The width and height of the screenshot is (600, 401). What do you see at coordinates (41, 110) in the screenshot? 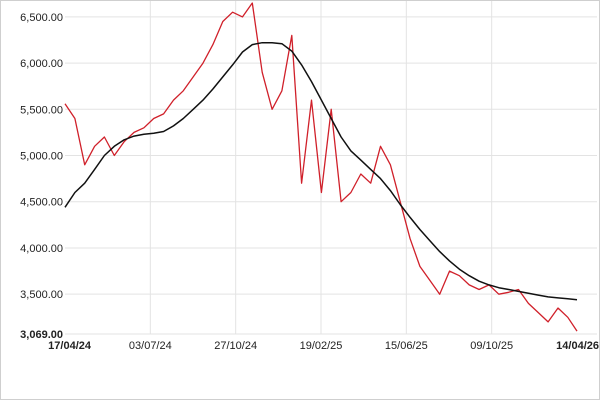
I see `y-tick-label: 5,500.00` at bounding box center [41, 110].